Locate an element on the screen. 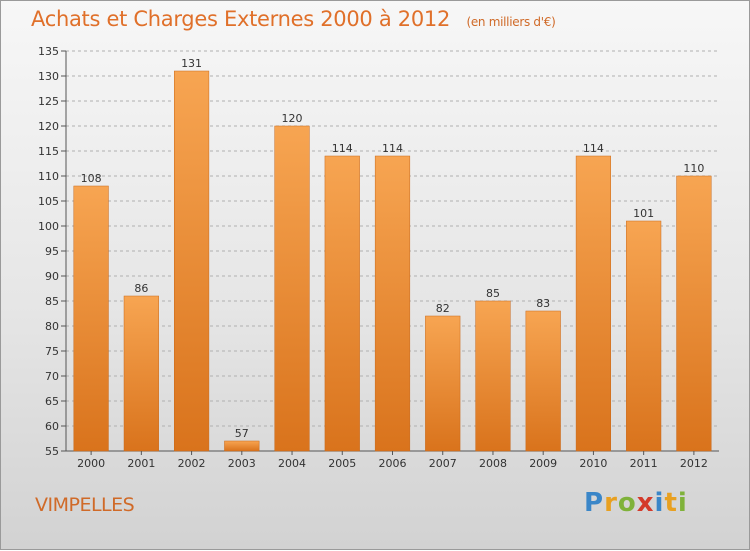 This screenshot has width=750, height=551. y-tick-label: 65 is located at coordinates (52, 401).